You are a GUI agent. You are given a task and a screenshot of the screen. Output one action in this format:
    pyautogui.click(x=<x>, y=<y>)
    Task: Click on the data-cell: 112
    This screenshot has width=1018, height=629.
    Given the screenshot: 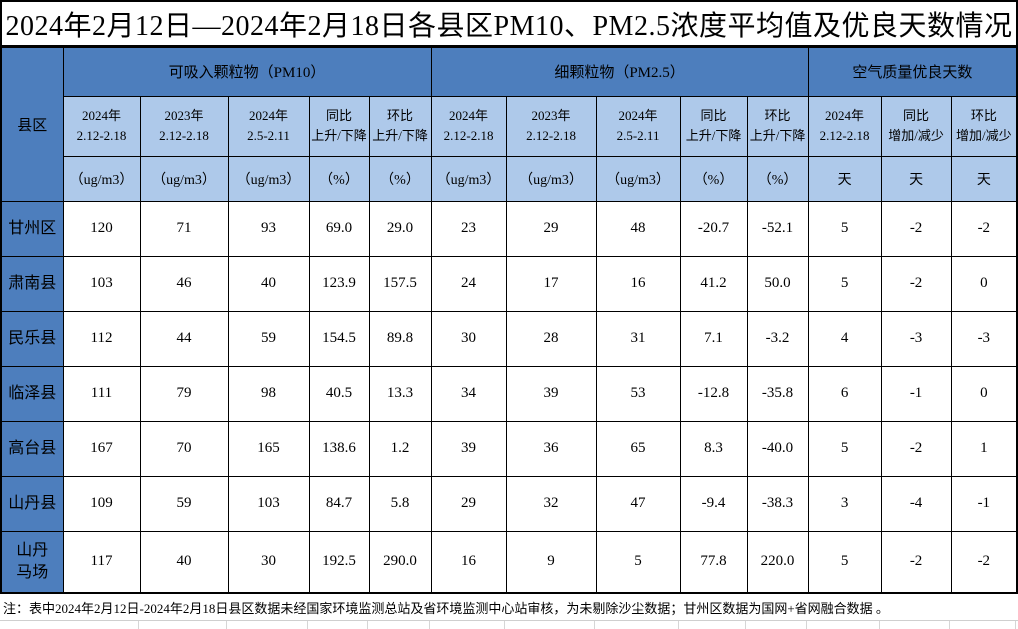 What is the action you would take?
    pyautogui.click(x=101, y=338)
    